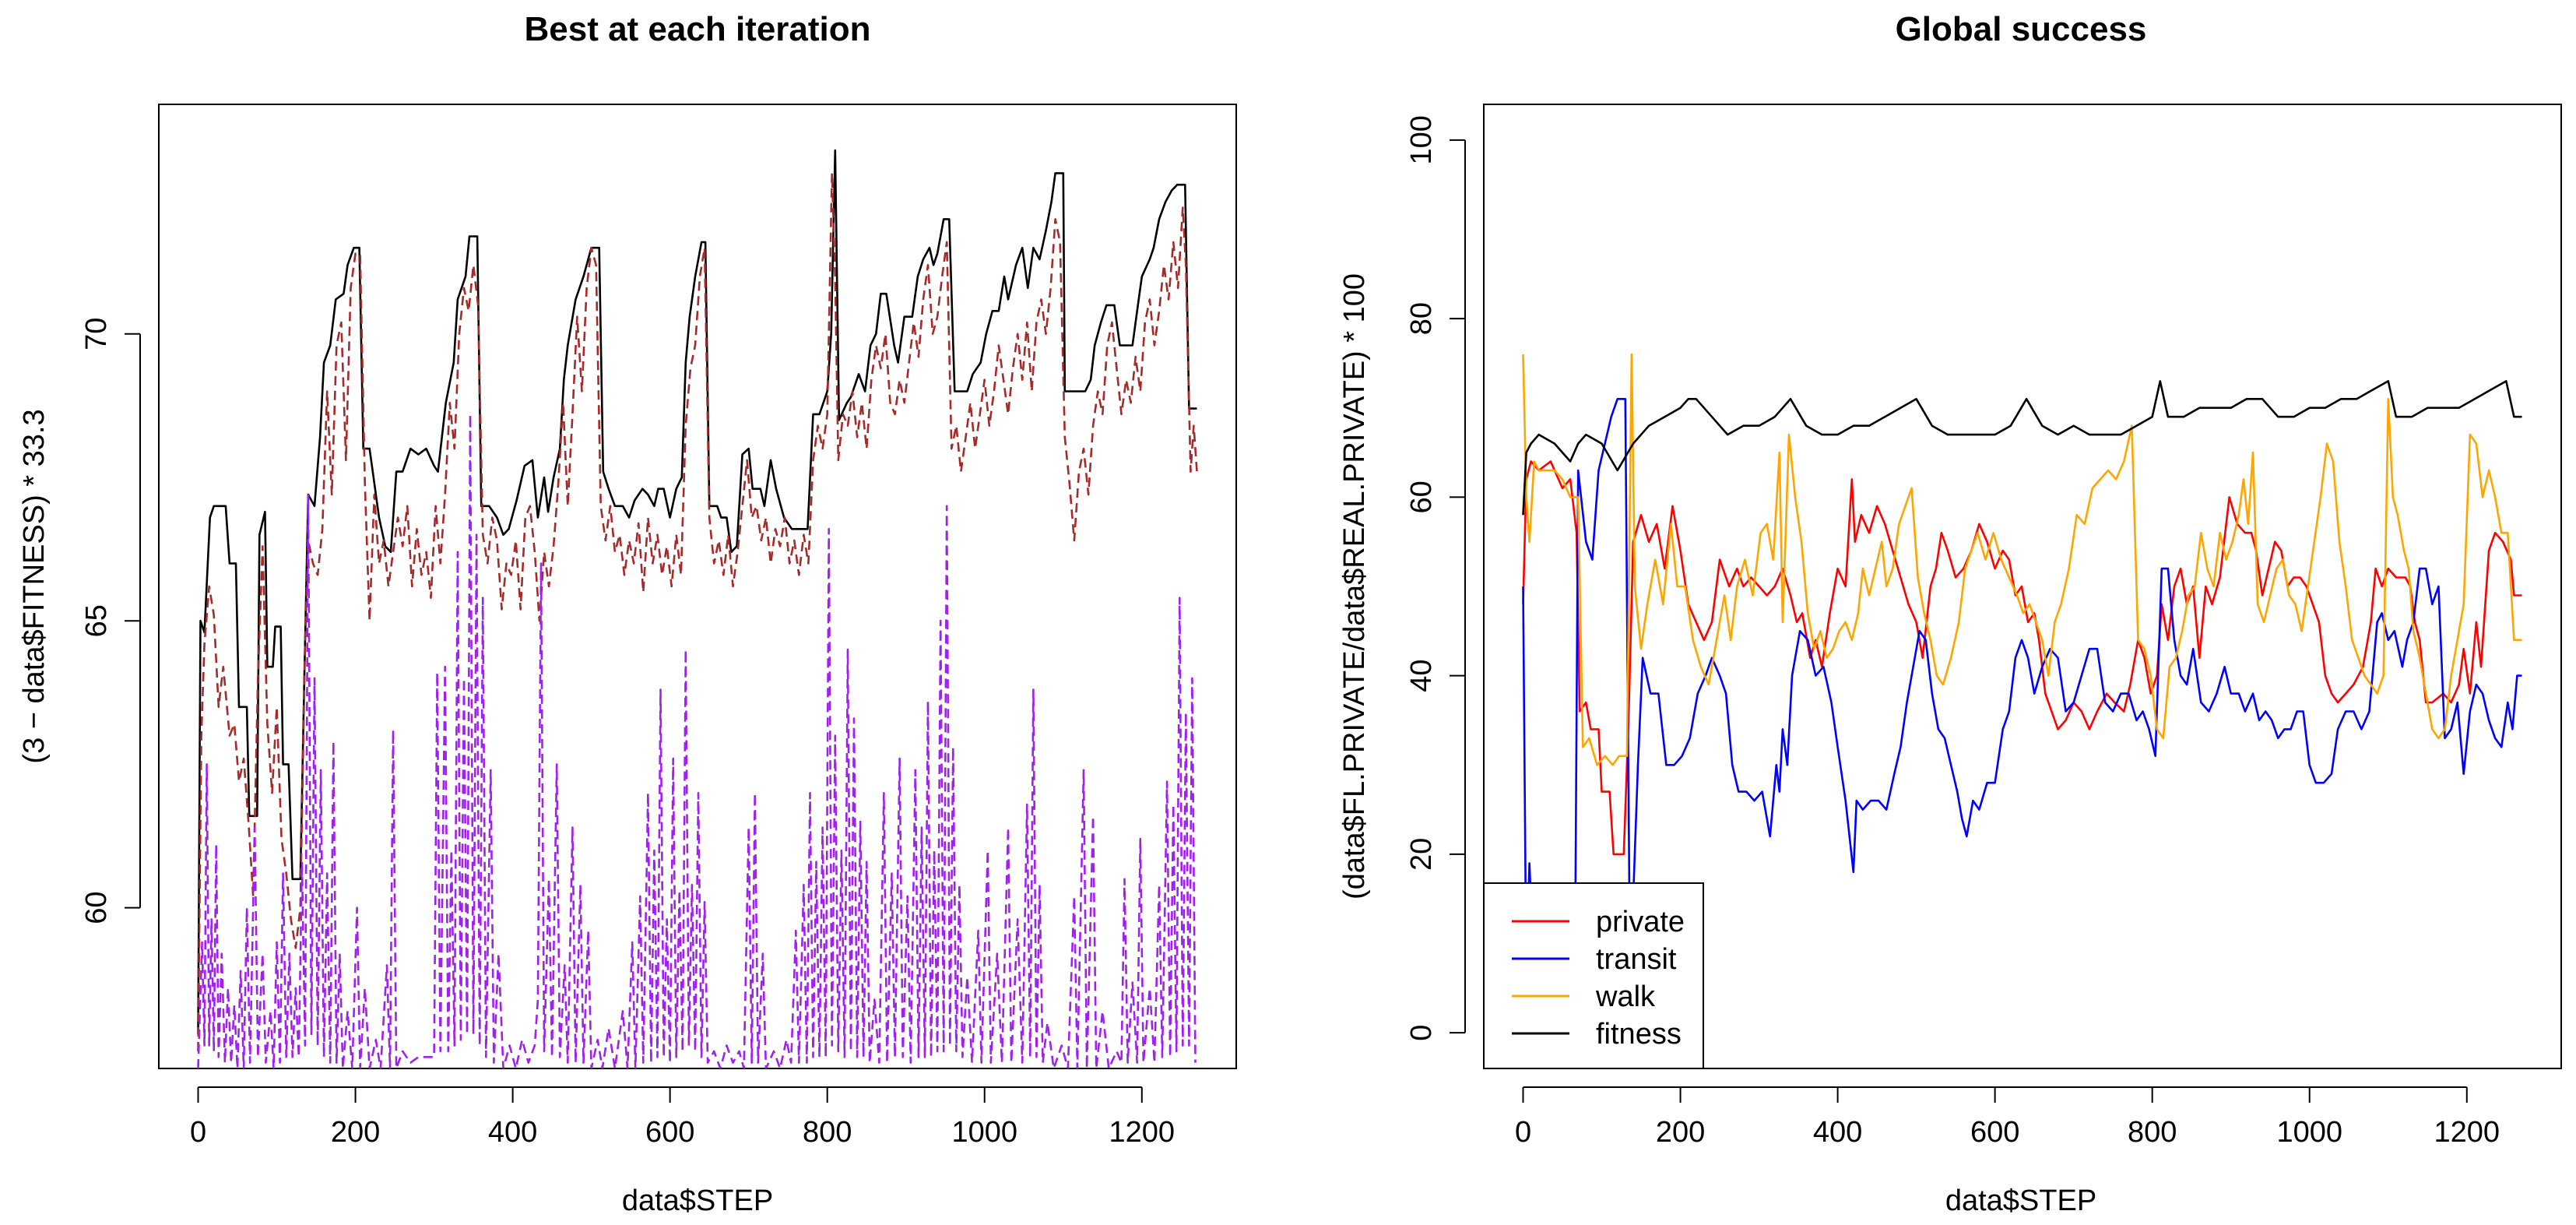  What do you see at coordinates (1639, 1035) in the screenshot?
I see `legend-label-fitness: fitness` at bounding box center [1639, 1035].